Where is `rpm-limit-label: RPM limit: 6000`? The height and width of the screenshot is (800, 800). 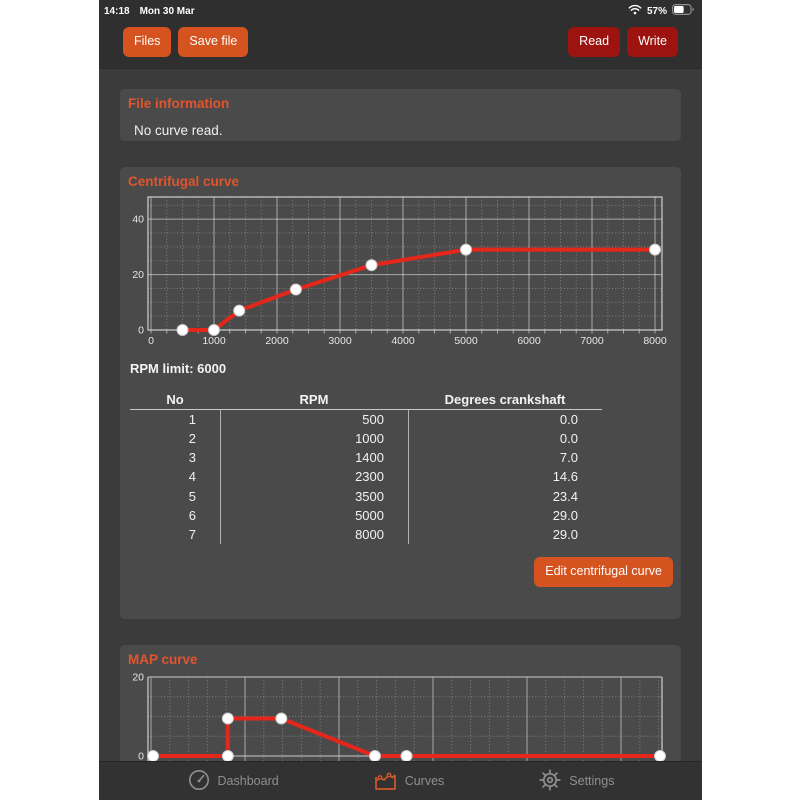
rpm-limit-label: RPM limit: 6000 is located at coordinates (178, 368).